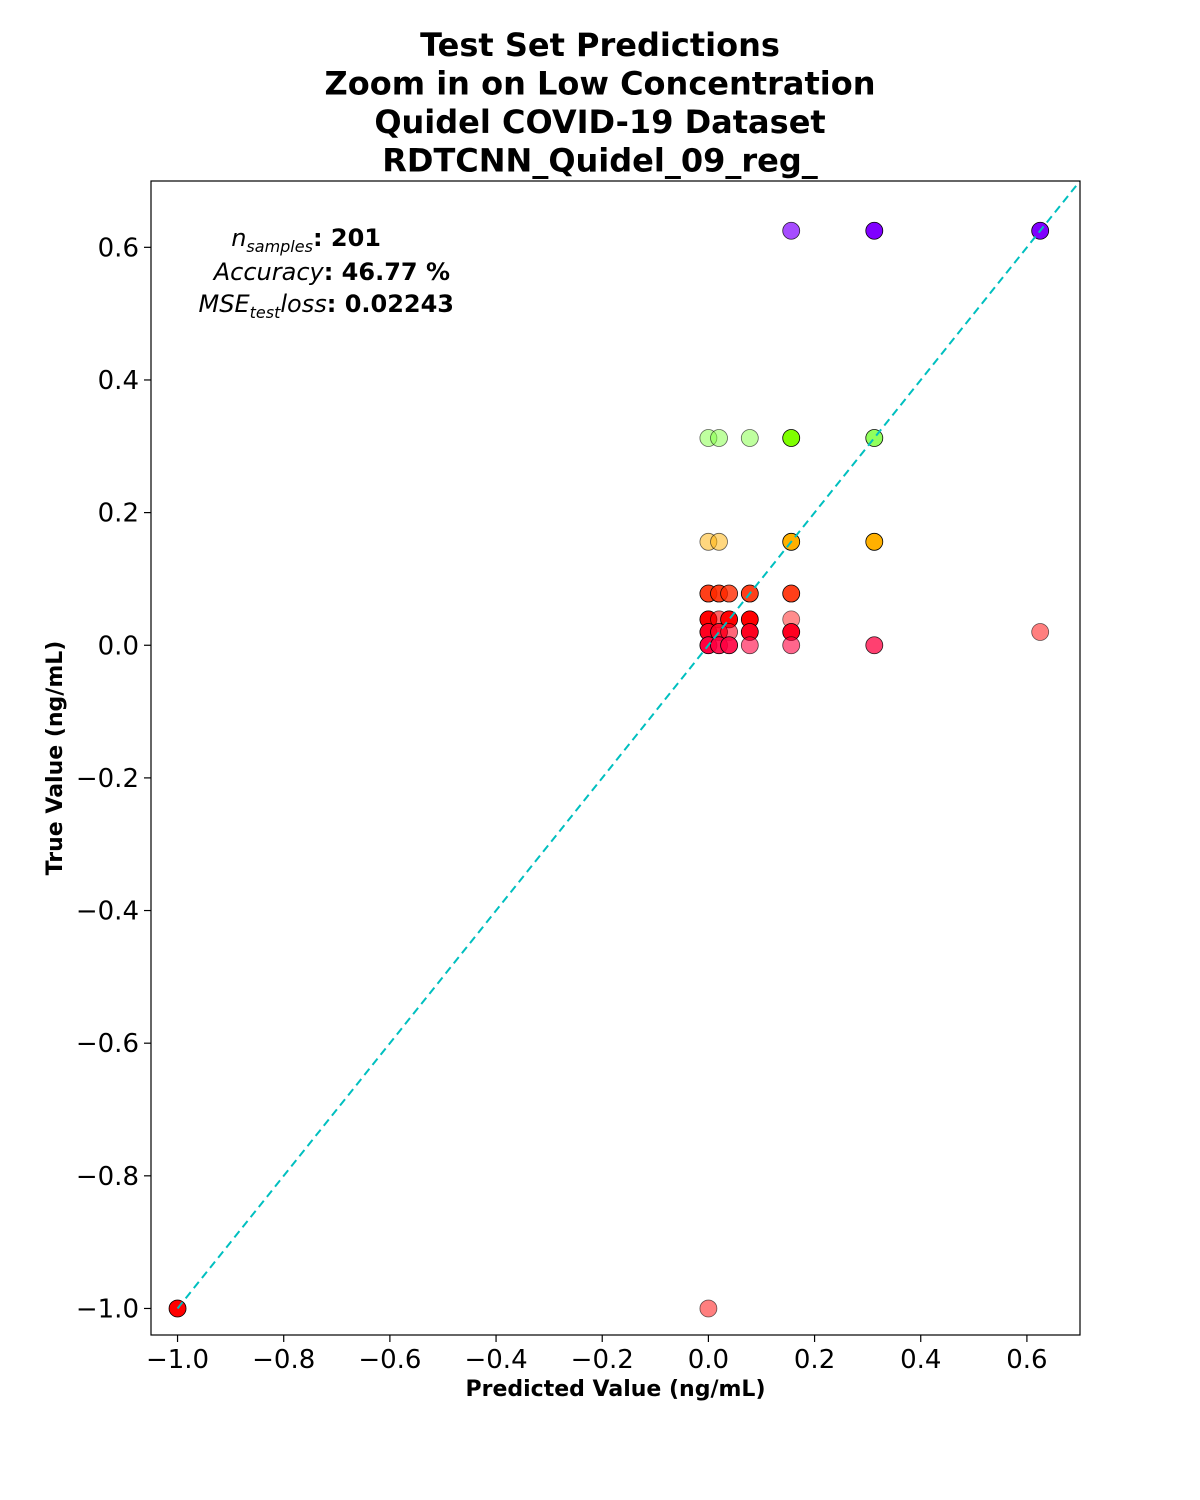 Image resolution: width=1200 pixels, height=1500 pixels. What do you see at coordinates (238, 238) in the screenshot?
I see `stat-n-label: n` at bounding box center [238, 238].